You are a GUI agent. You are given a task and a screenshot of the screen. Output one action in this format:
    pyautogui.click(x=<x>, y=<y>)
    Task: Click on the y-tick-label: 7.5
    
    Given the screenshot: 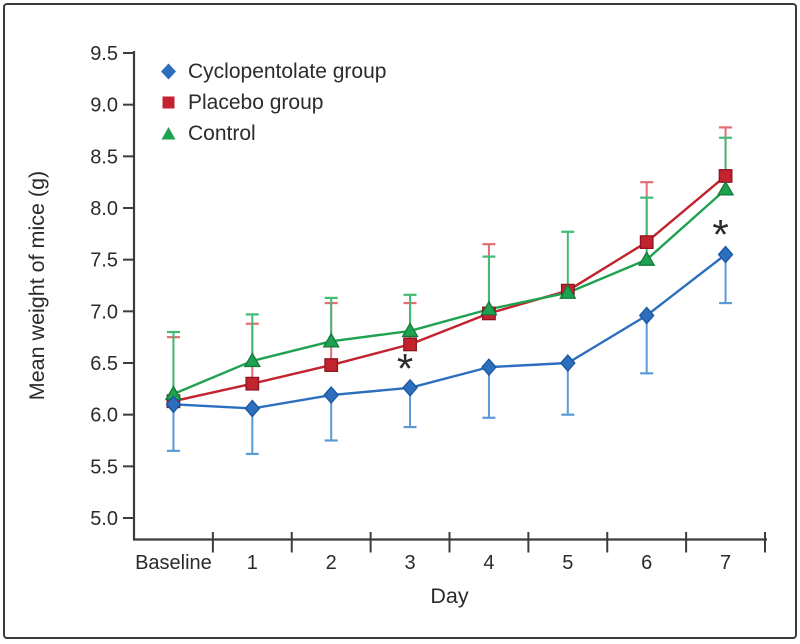 What is the action you would take?
    pyautogui.click(x=104, y=261)
    